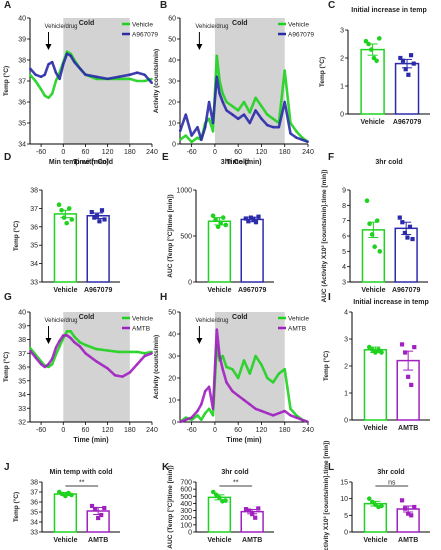 This screenshot has height=550, width=441. What do you see at coordinates (86, 430) in the screenshot?
I see `panel-g-x-tick-label: 60` at bounding box center [86, 430].